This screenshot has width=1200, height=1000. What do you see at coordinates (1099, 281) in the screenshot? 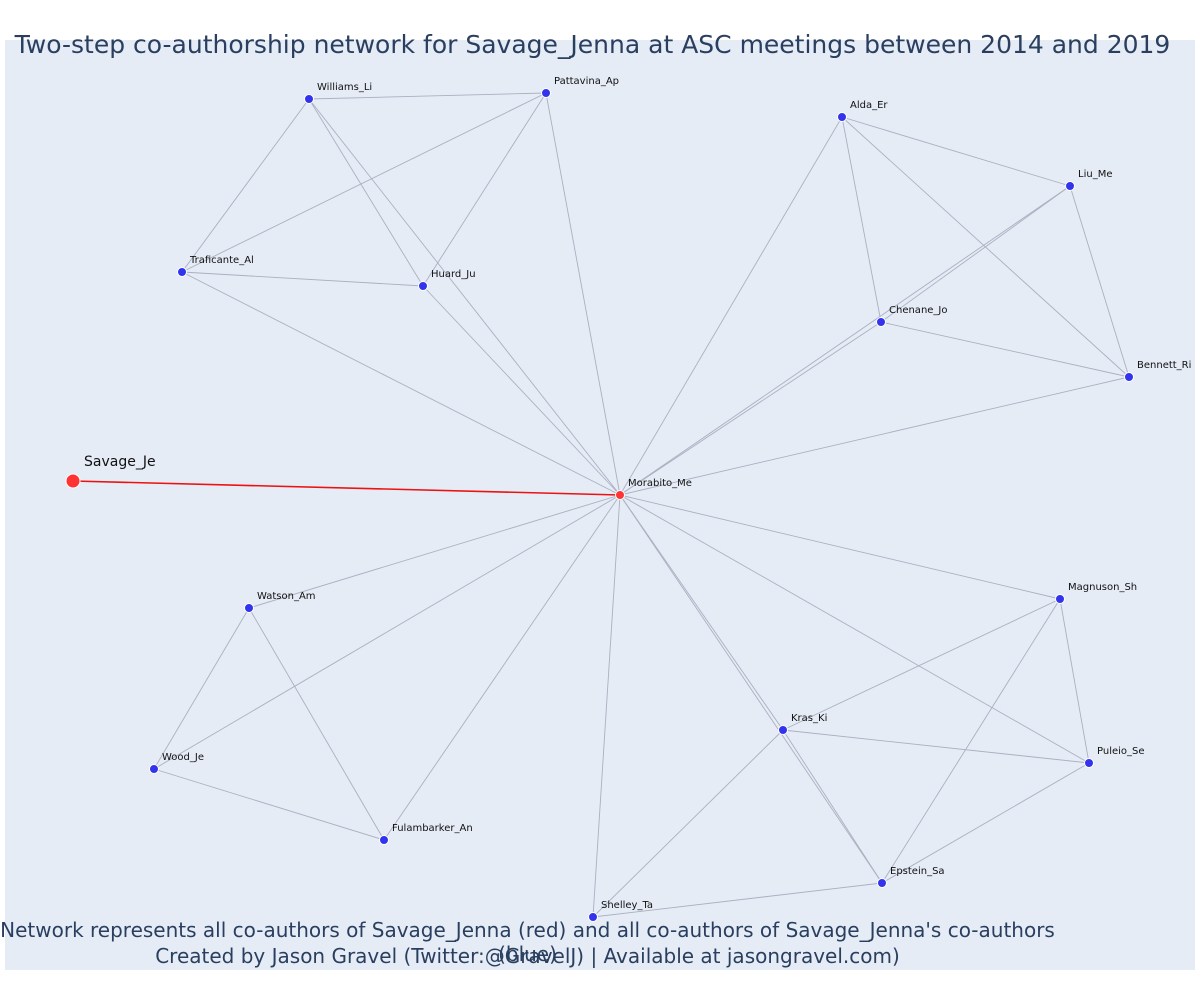
I see `edge-liu_me-bennett_ri` at bounding box center [1099, 281].